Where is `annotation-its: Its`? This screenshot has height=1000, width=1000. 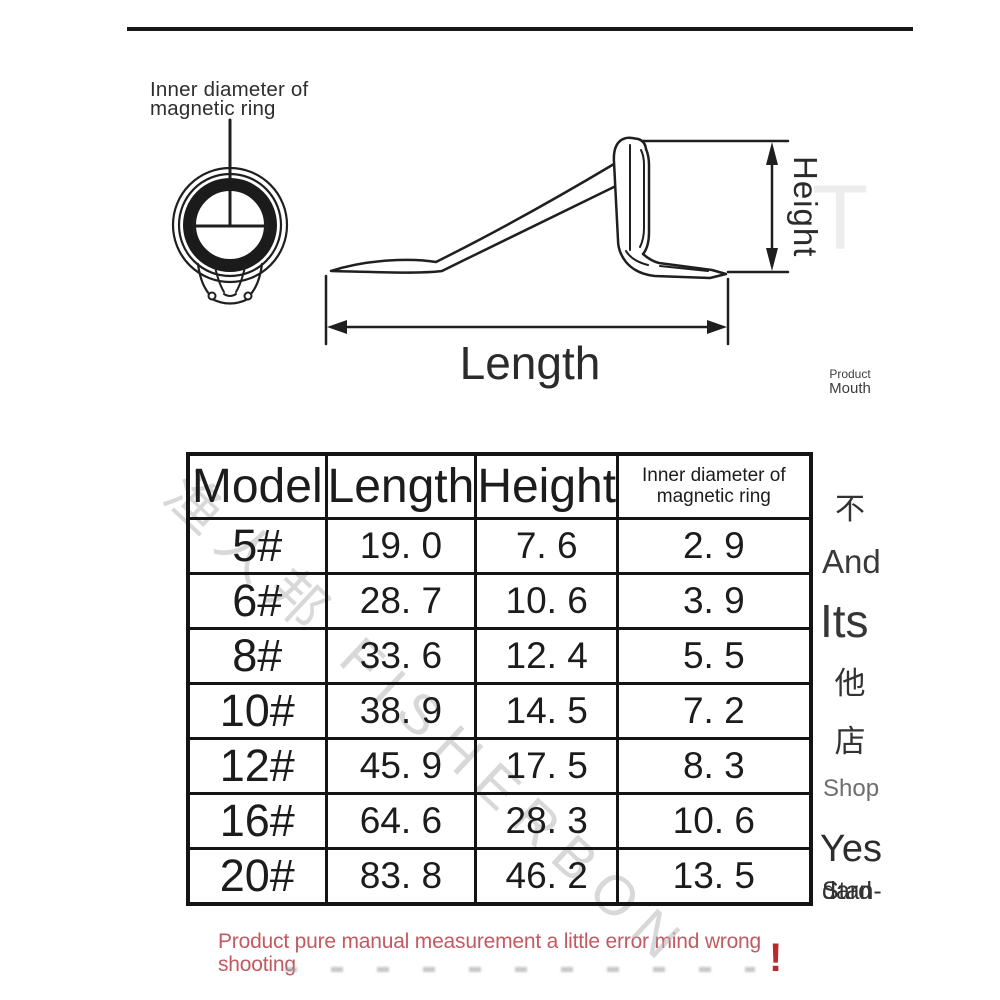 annotation-its: Its is located at coordinates (844, 621).